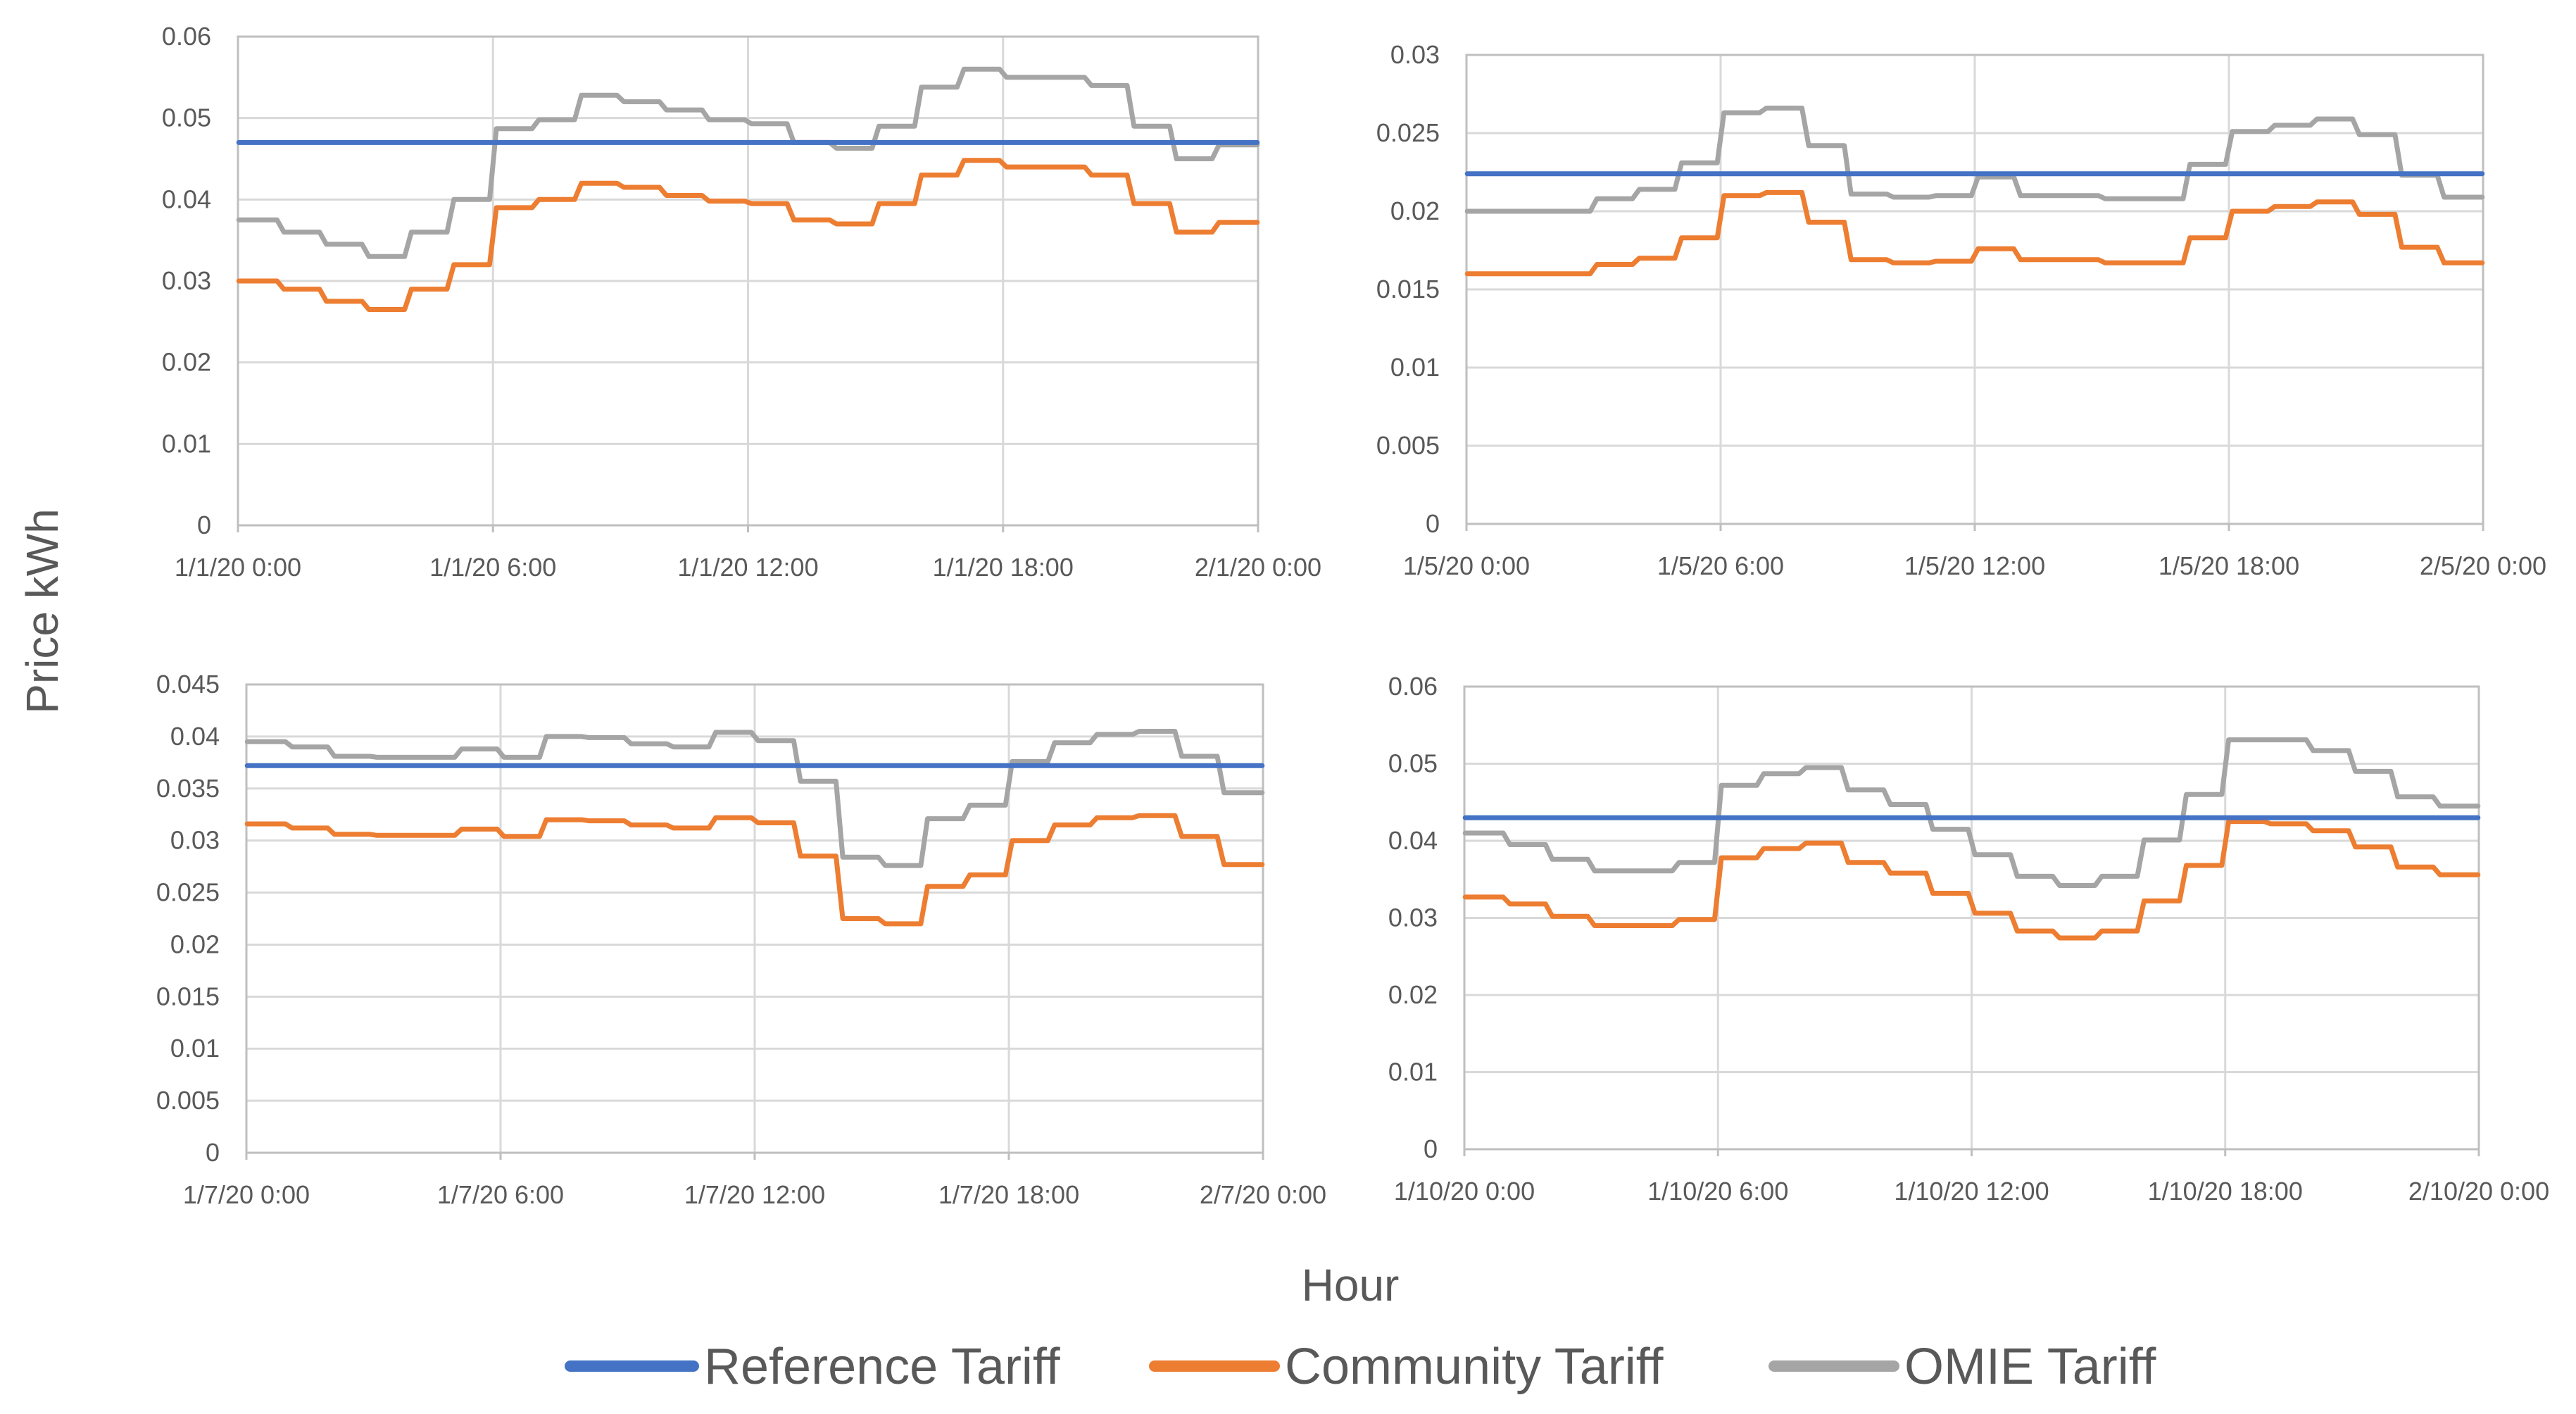  Describe the element at coordinates (1263, 1194) in the screenshot. I see `x-tick-label: 2/7/20 0:00` at that location.